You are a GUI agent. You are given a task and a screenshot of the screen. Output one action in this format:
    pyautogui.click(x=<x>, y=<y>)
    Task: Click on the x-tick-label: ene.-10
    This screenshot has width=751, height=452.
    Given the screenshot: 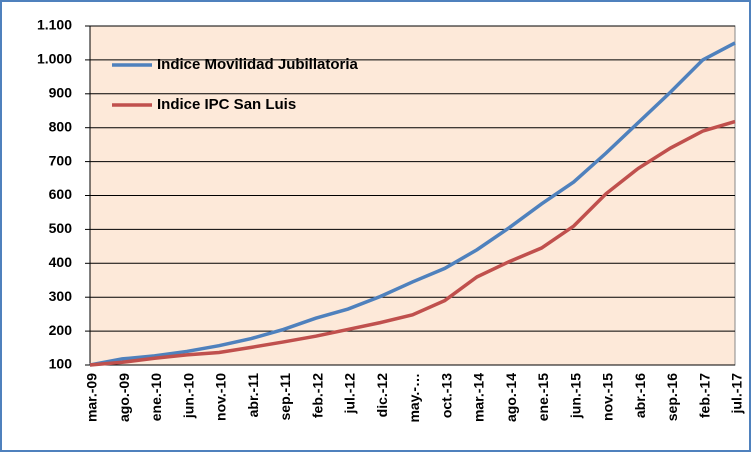 What is the action you would take?
    pyautogui.click(x=156, y=397)
    